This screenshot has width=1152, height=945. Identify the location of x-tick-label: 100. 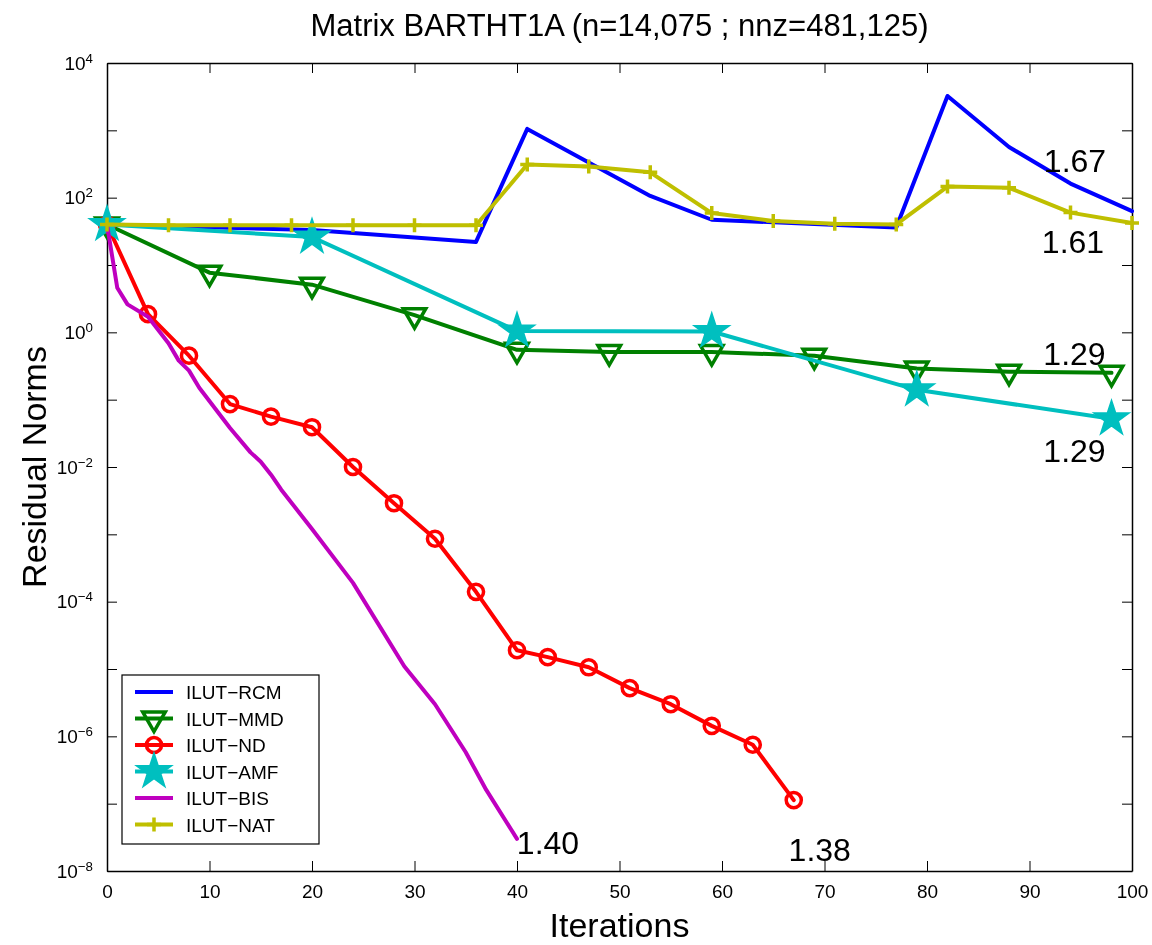
(1132, 892).